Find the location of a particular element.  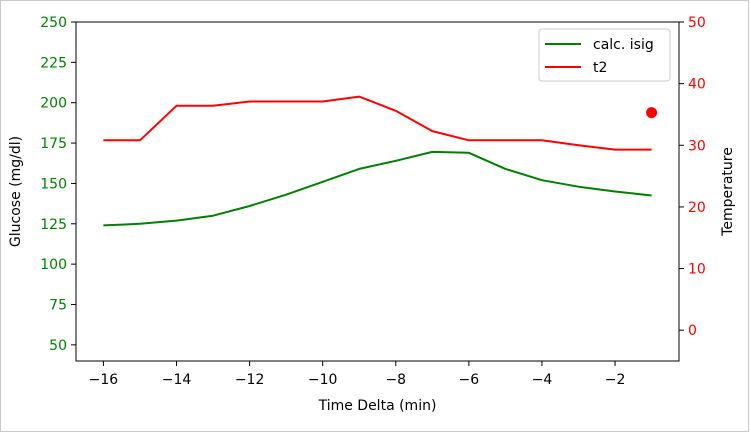

right-y-axis: 0 10 20 30 40 50 is located at coordinates (692, 177).